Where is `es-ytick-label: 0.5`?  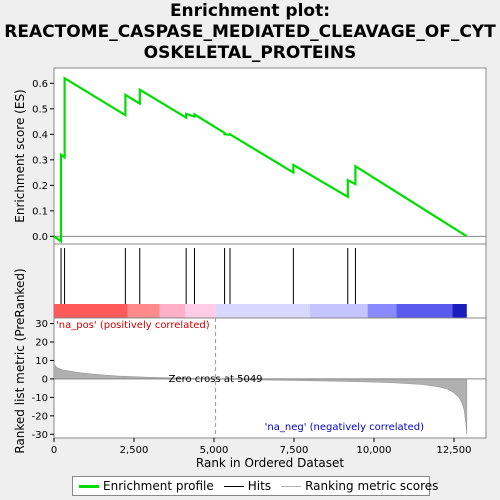 es-ytick-label: 0.5 is located at coordinates (40, 109).